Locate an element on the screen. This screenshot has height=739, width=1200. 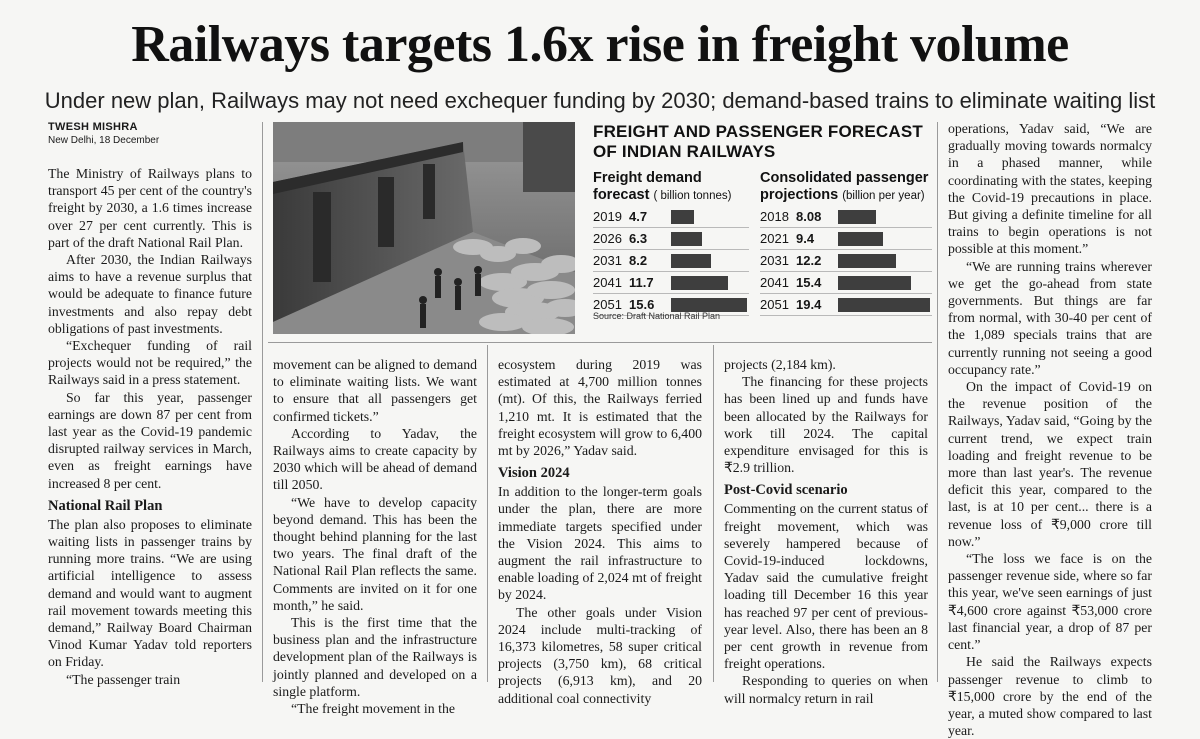
value-label: 19.4 is located at coordinates (809, 304).